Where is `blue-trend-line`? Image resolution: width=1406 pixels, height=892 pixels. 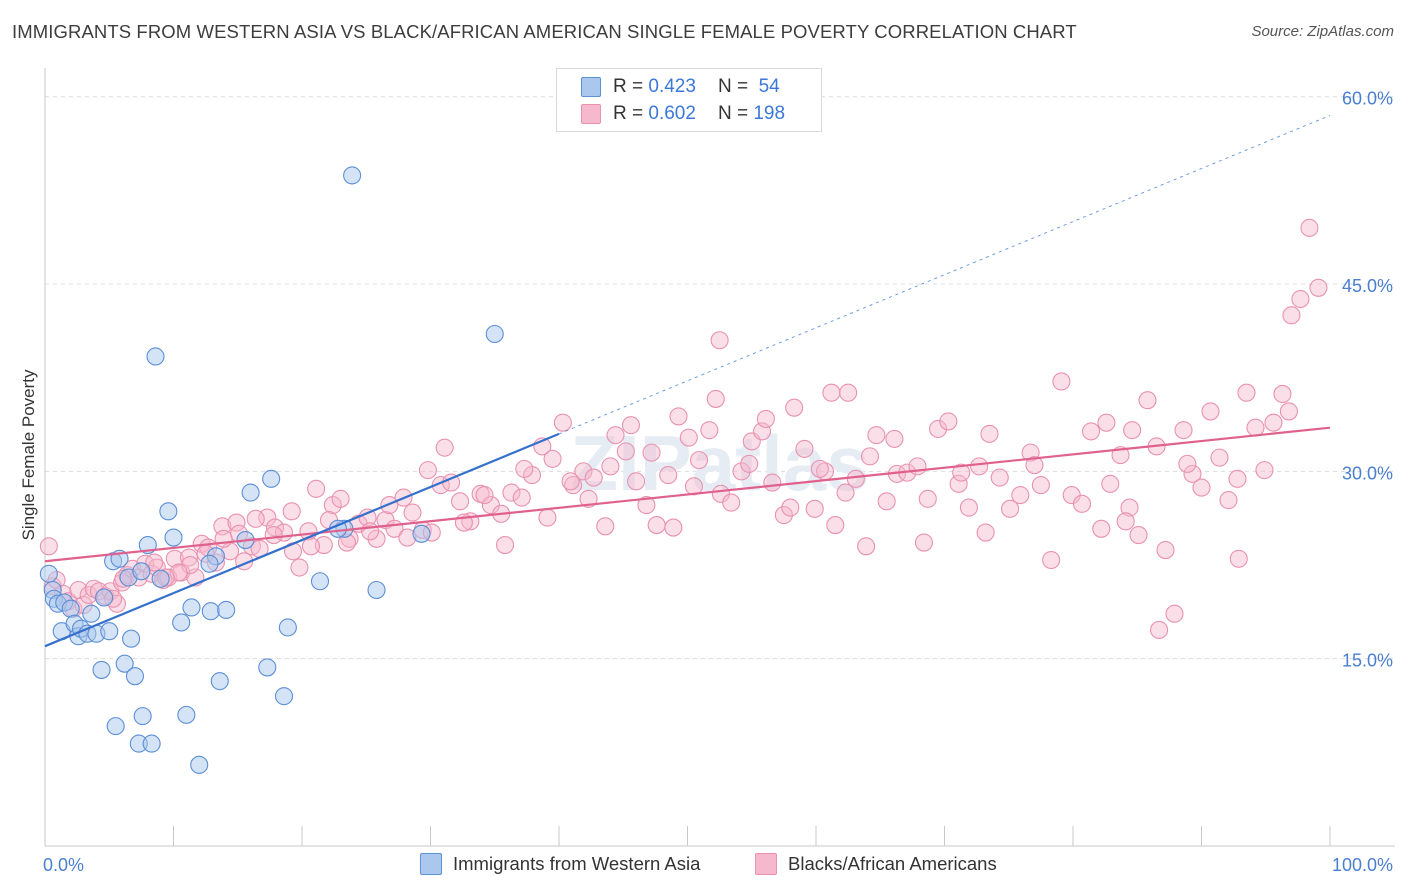 blue-trend-line is located at coordinates (302, 540).